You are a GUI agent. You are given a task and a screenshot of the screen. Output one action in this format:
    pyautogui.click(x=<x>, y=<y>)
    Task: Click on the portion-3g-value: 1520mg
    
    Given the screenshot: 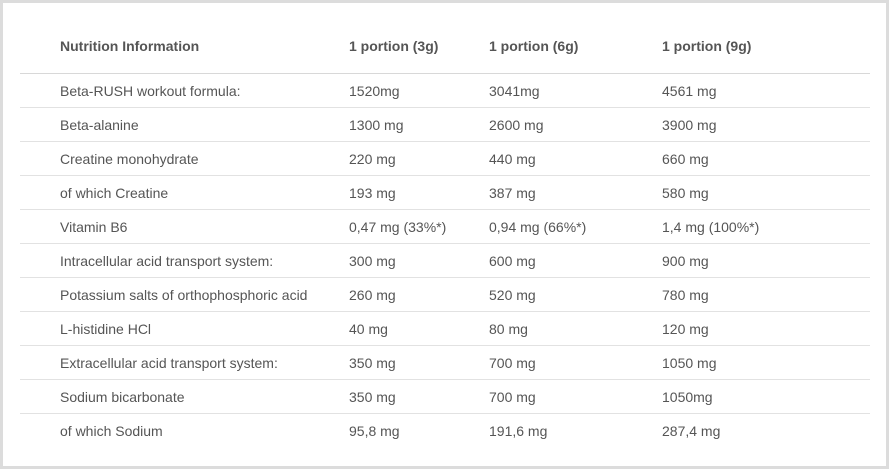 What is the action you would take?
    pyautogui.click(x=419, y=90)
    